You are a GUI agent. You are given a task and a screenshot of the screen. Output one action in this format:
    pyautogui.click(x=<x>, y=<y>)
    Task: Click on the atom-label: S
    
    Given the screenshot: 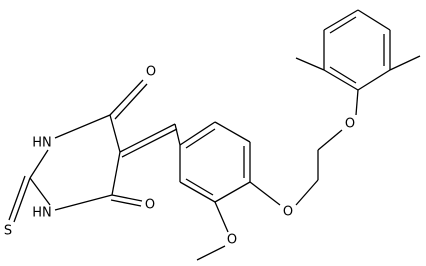 What is the action you would take?
    pyautogui.click(x=8, y=231)
    